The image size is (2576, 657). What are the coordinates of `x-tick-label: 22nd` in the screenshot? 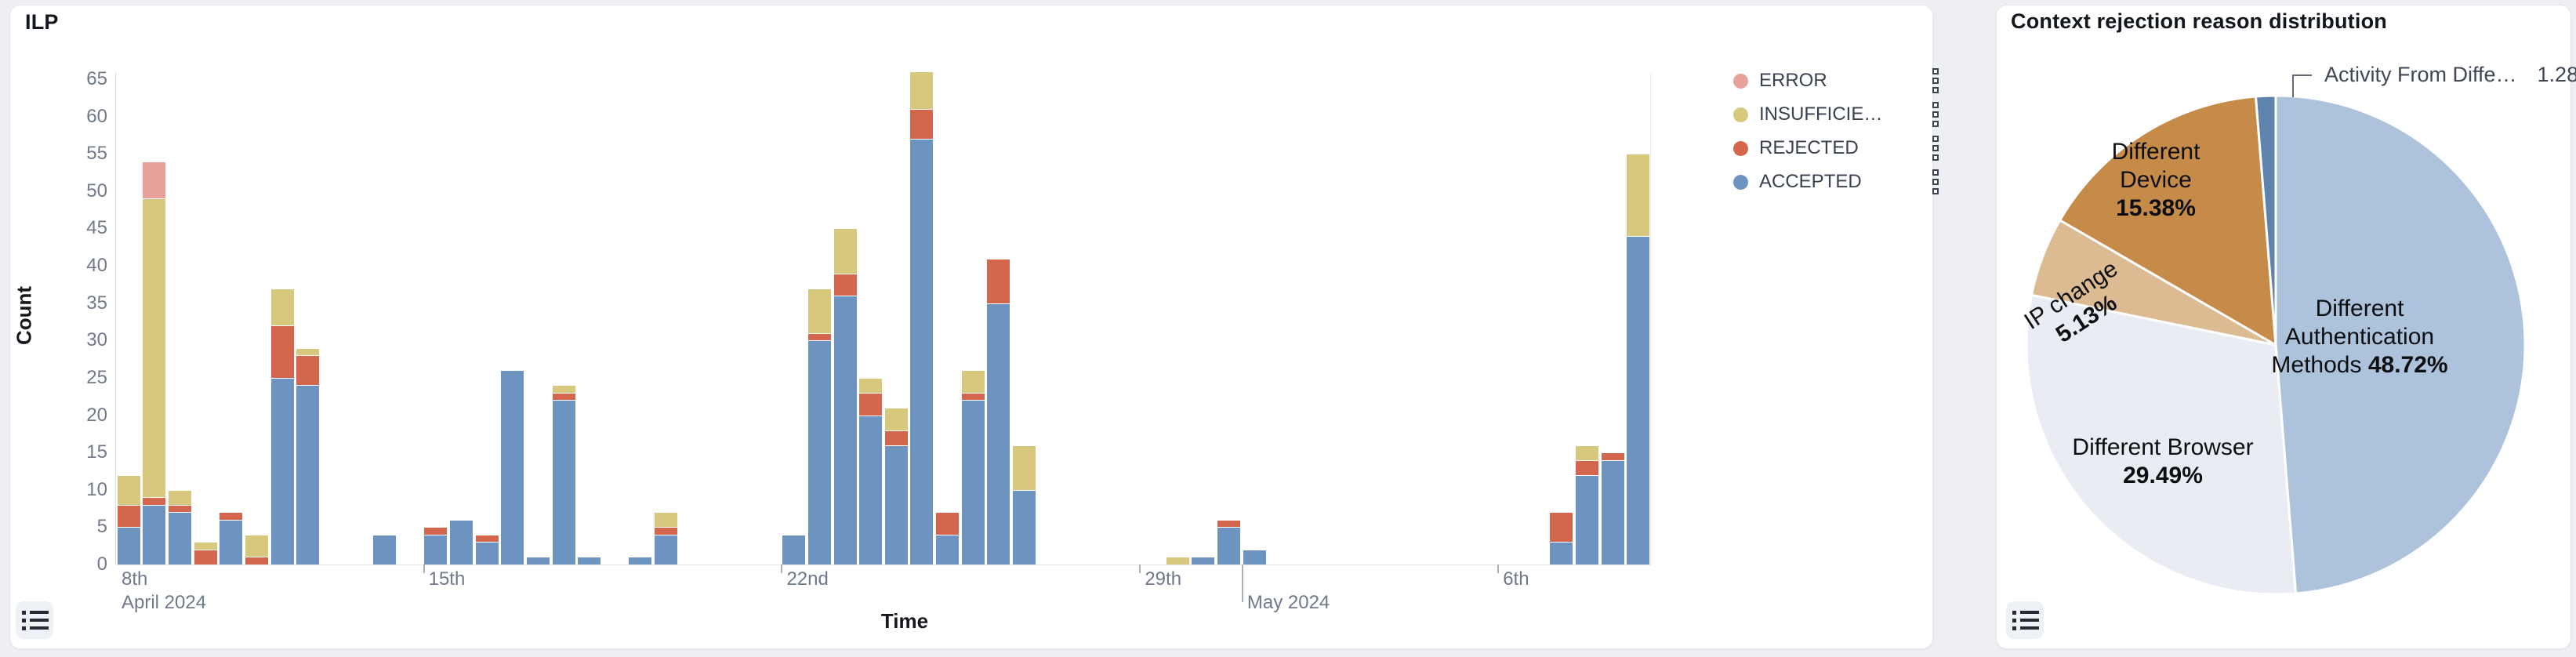 It's located at (808, 579).